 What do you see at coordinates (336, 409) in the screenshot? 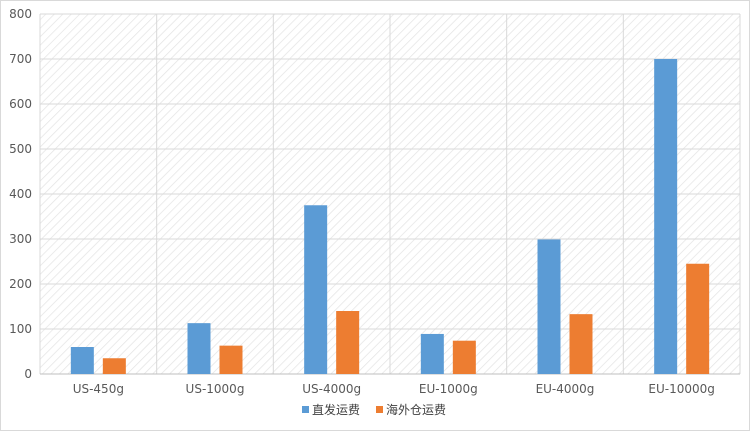
I see `legend-label-direct-shipping: 直发运费` at bounding box center [336, 409].